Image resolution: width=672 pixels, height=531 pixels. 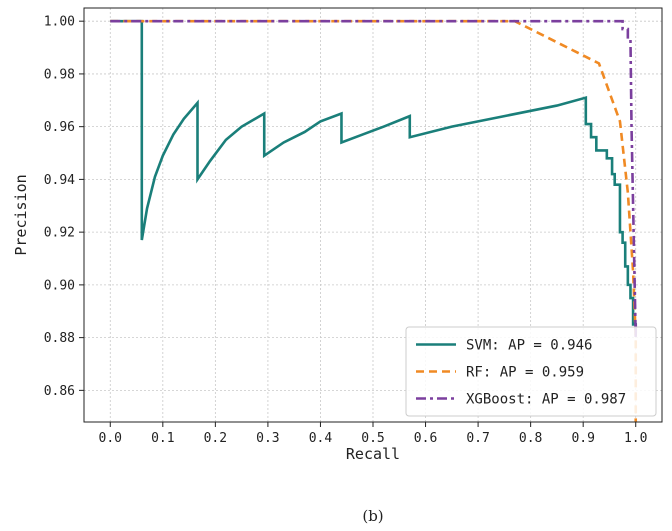 I want to click on x-tick-label: 0.2, so click(x=215, y=438).